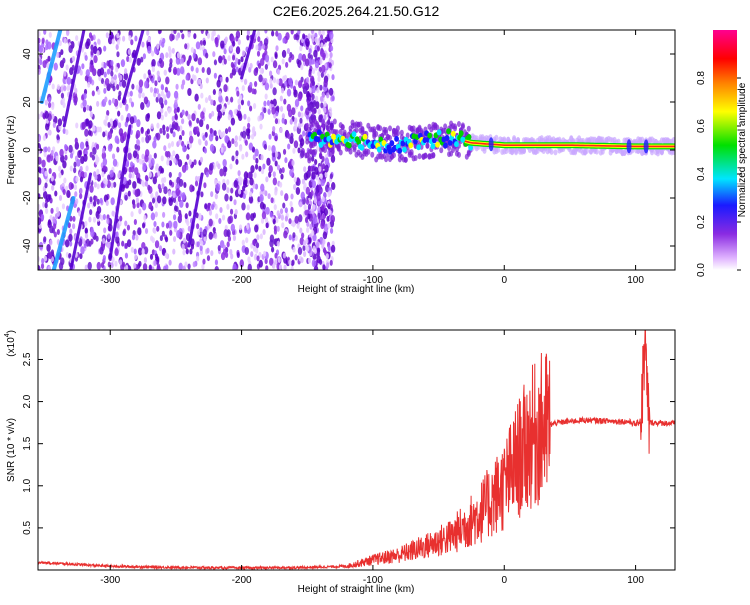  What do you see at coordinates (242, 280) in the screenshot?
I see `spectrogram-x-tick-label: -200` at bounding box center [242, 280].